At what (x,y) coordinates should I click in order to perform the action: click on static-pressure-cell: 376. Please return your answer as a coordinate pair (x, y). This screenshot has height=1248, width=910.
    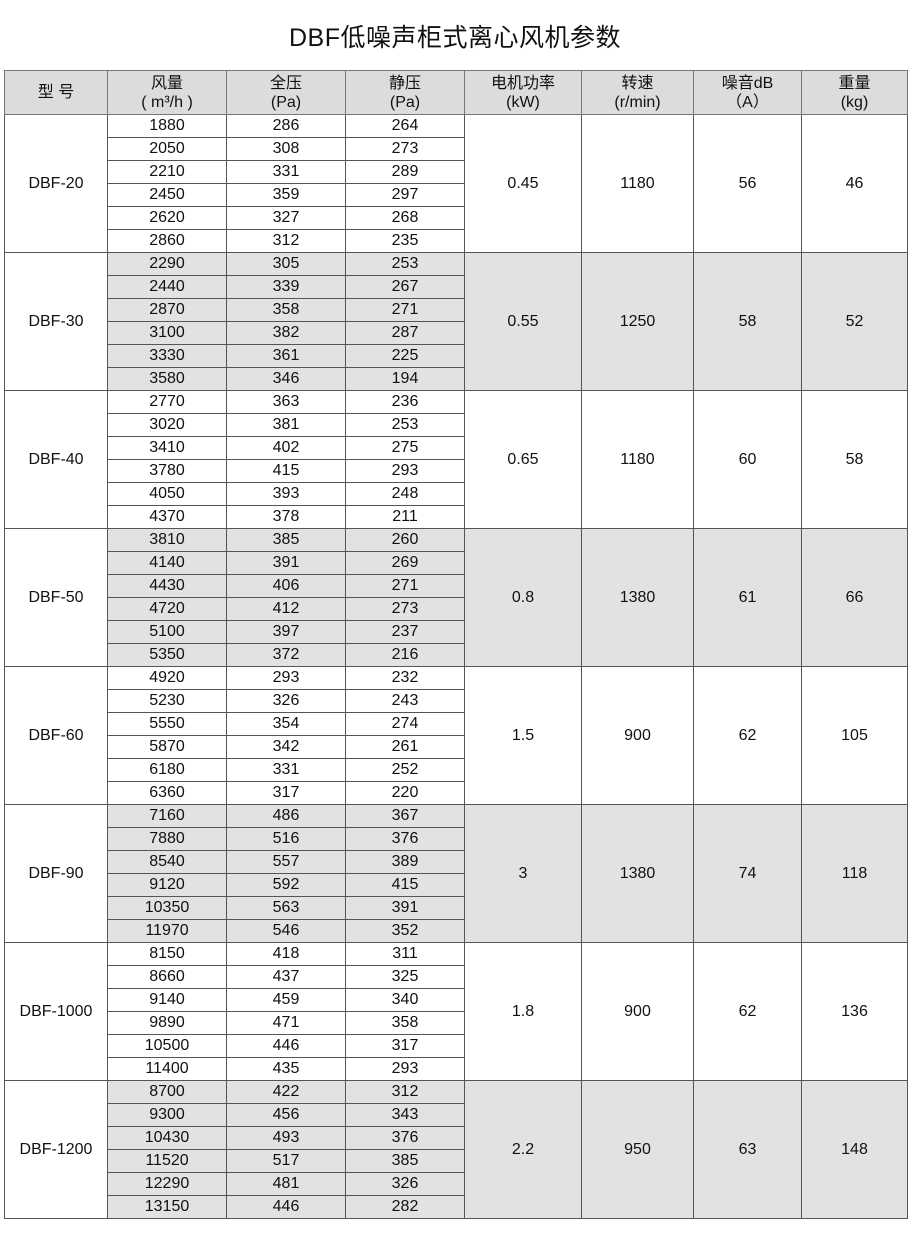
    Looking at the image, I should click on (405, 839).